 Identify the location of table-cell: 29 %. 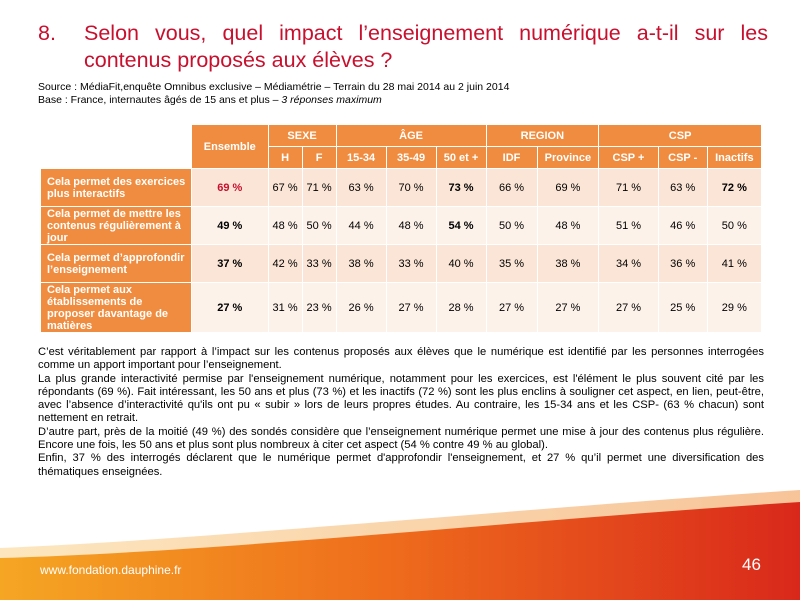
(734, 307).